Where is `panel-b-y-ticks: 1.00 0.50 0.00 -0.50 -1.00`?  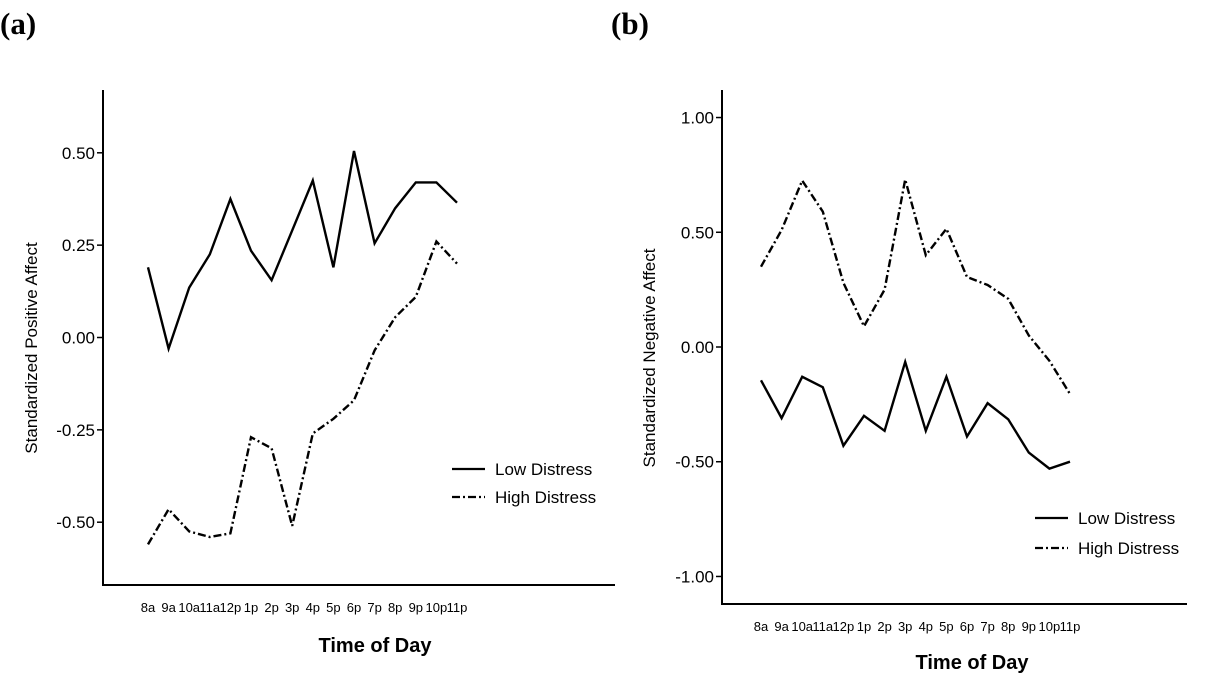
panel-b-y-ticks: 1.00 0.50 0.00 -0.50 -1.00 is located at coordinates (698, 347).